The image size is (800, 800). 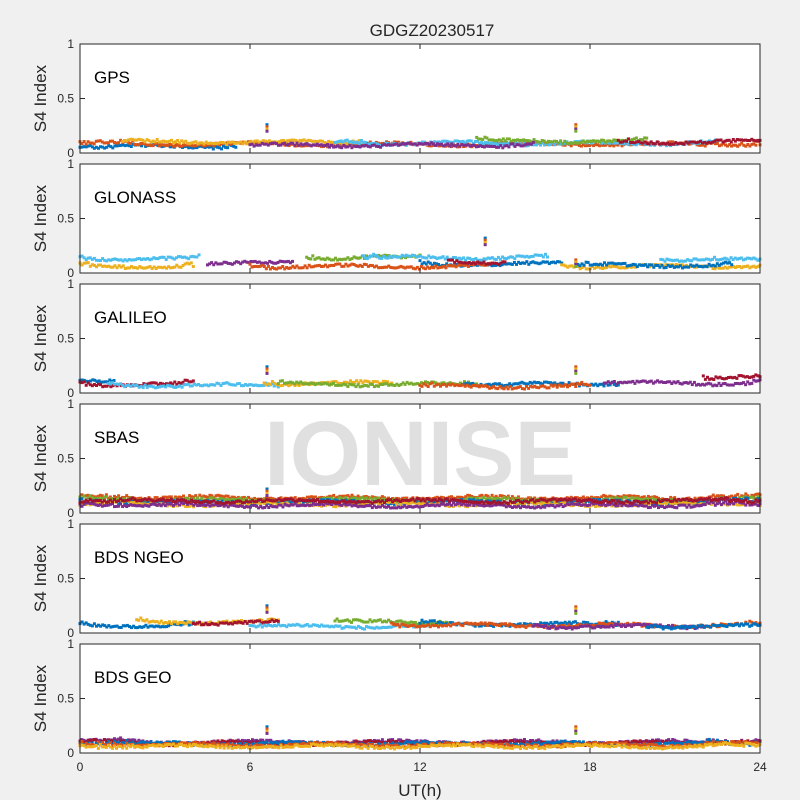 What do you see at coordinates (377, 384) in the screenshot?
I see `satellite-arc` at bounding box center [377, 384].